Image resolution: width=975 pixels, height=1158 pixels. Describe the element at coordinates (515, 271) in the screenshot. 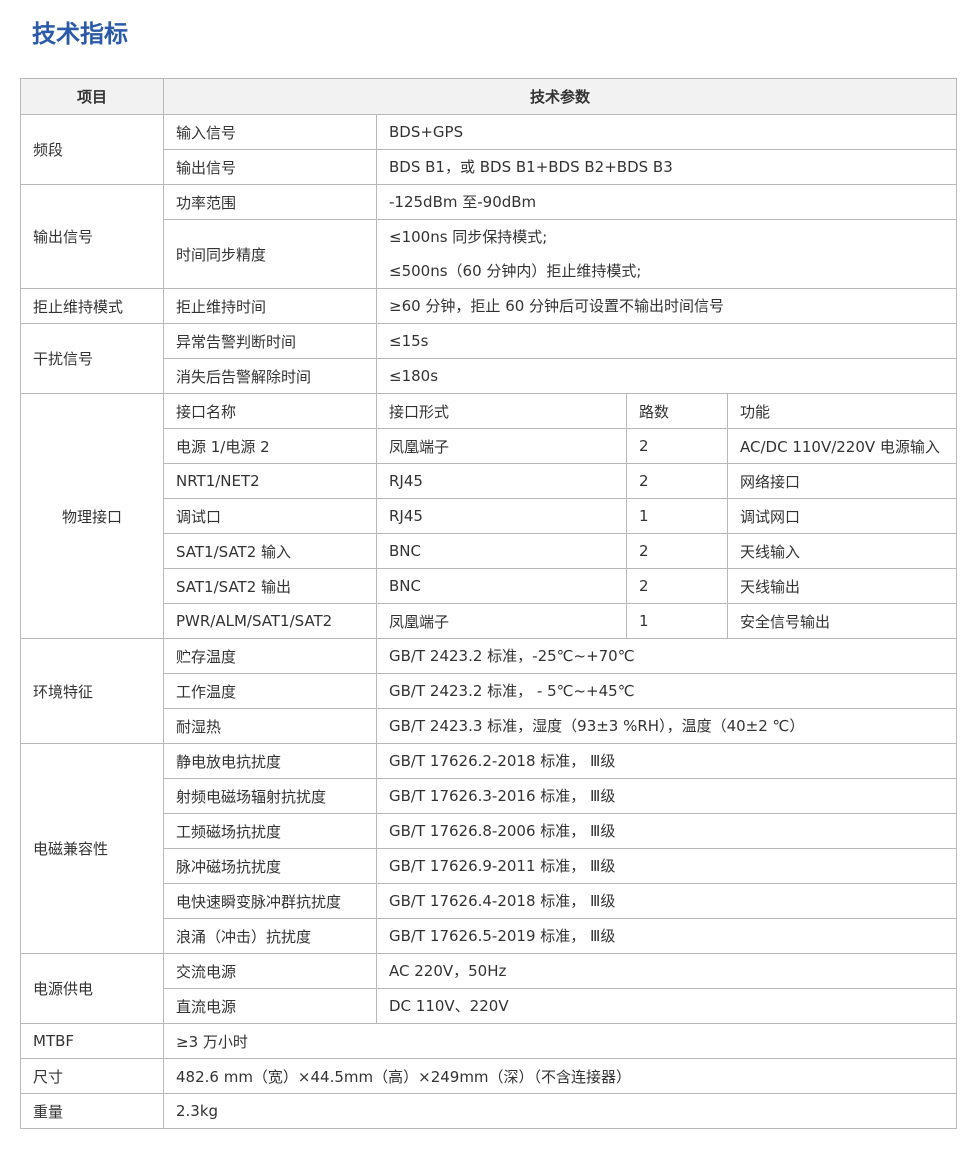

I see `param-value-line: ≤500ns（60 分钟内）拒止维持模式;` at that location.